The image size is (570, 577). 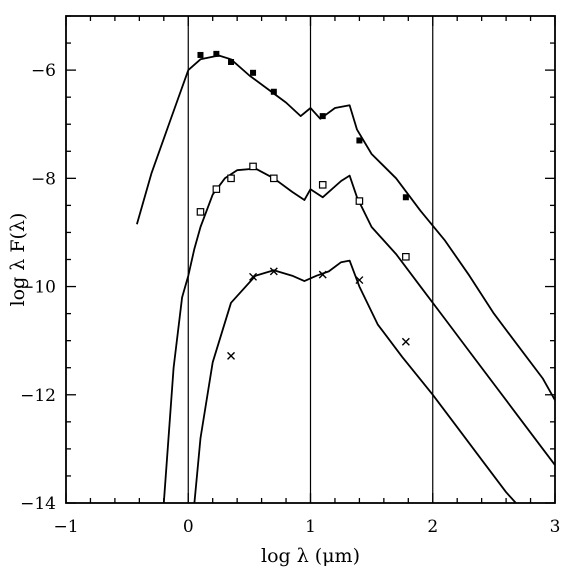 What do you see at coordinates (310, 556) in the screenshot?
I see `x-axis-title: log λ (μm)` at bounding box center [310, 556].